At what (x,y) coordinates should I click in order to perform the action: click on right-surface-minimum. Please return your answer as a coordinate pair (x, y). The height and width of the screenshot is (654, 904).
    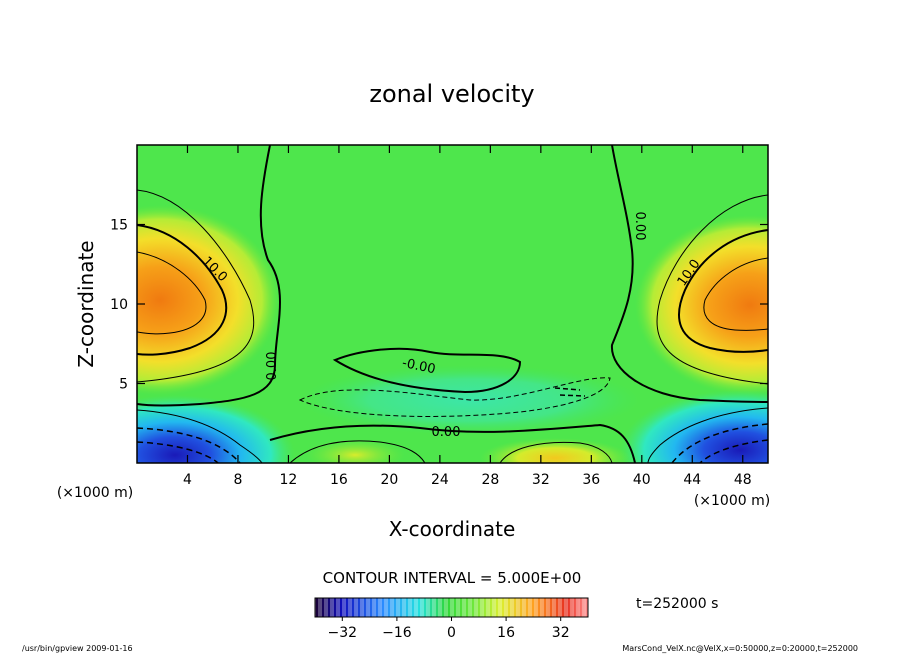
    Looking at the image, I should click on (694, 426).